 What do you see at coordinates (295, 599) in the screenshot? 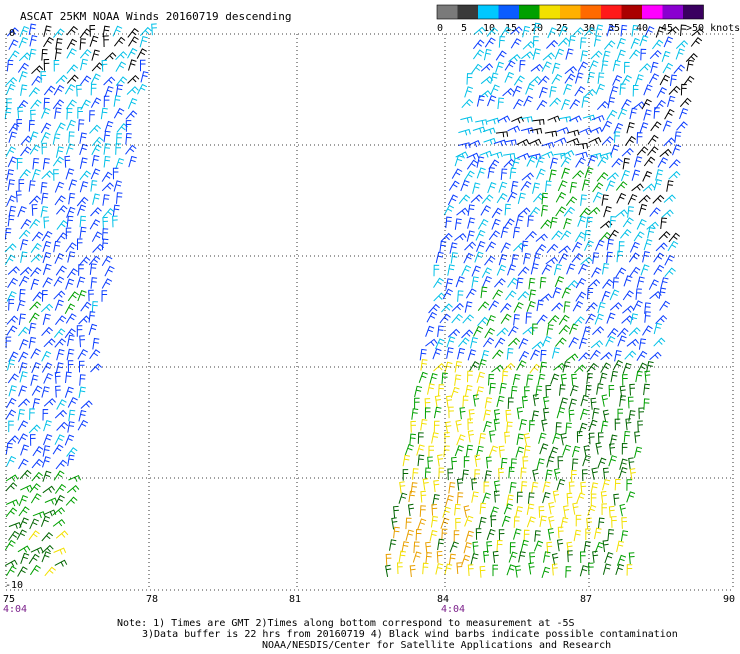
I see `x-tick-label-81: 81` at bounding box center [295, 599].